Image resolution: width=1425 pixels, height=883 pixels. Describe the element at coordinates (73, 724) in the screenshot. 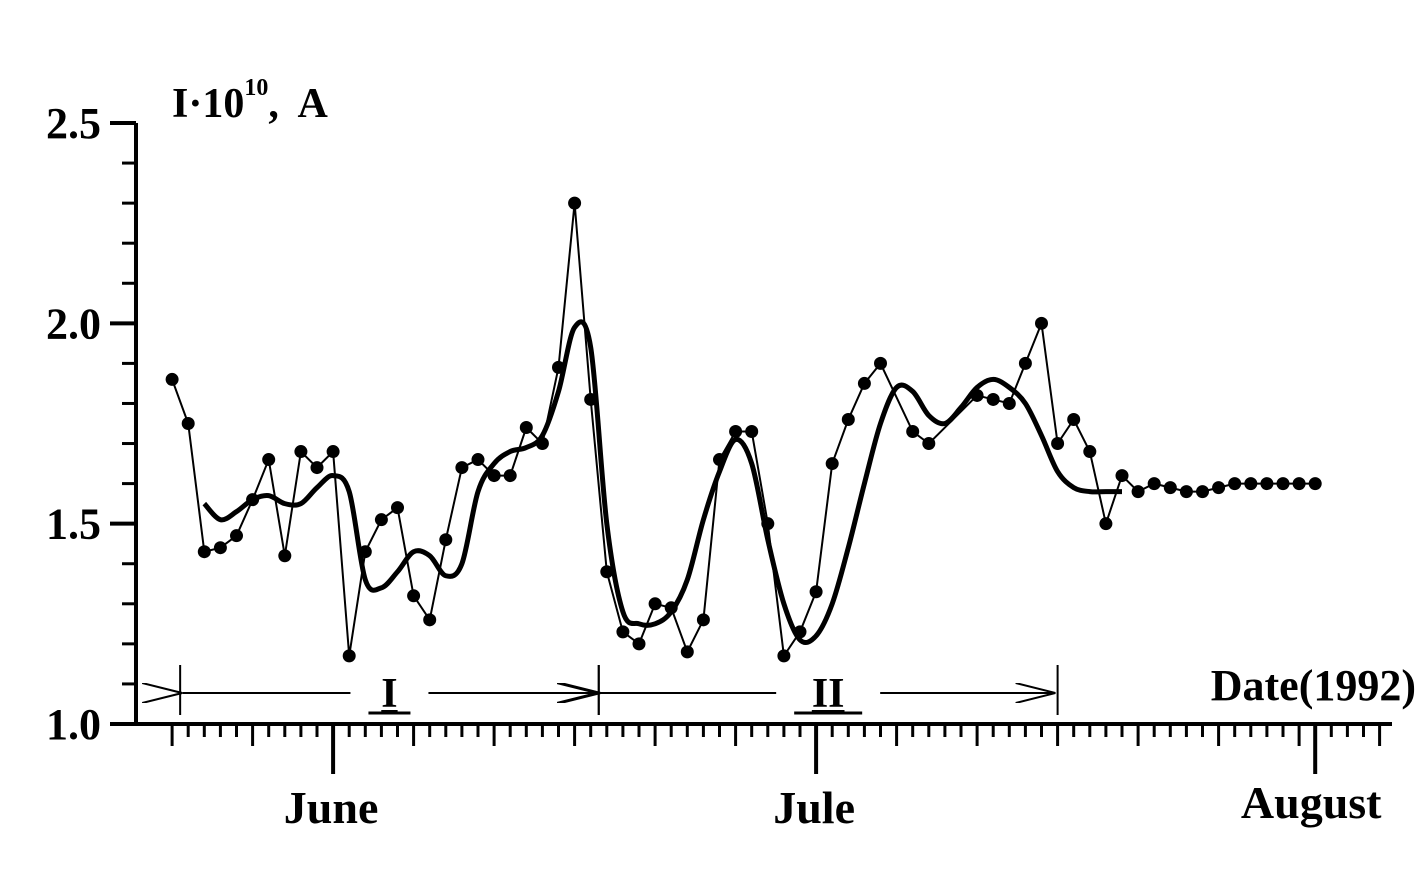

I see `y-tick-label: 1.0` at that location.